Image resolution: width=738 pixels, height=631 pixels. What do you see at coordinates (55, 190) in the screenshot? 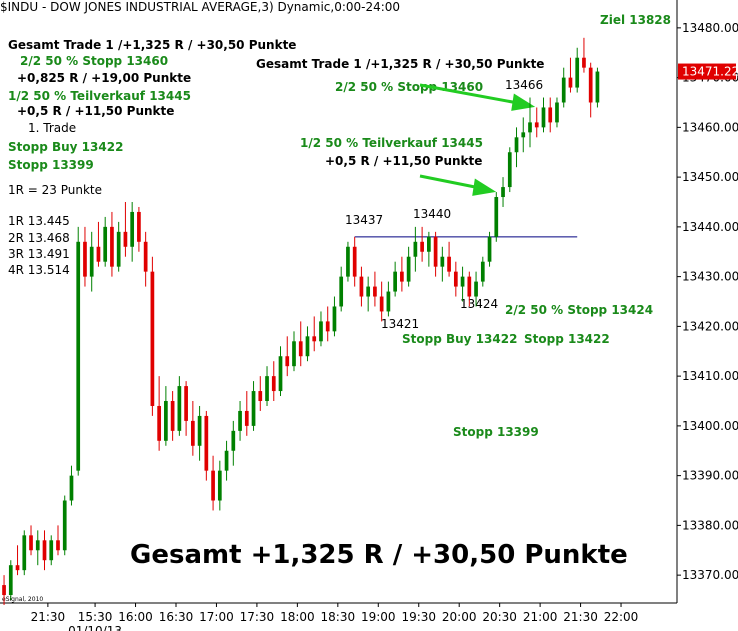
I see `annotation: 1R = 23 Punkte` at bounding box center [55, 190].